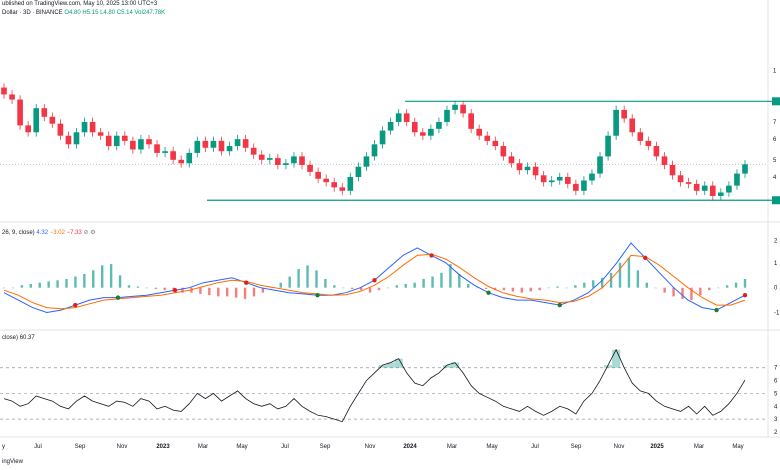 Image resolution: width=780 pixels, height=470 pixels. Describe the element at coordinates (42, 233) in the screenshot. I see `macd-value: 4.32` at that location.